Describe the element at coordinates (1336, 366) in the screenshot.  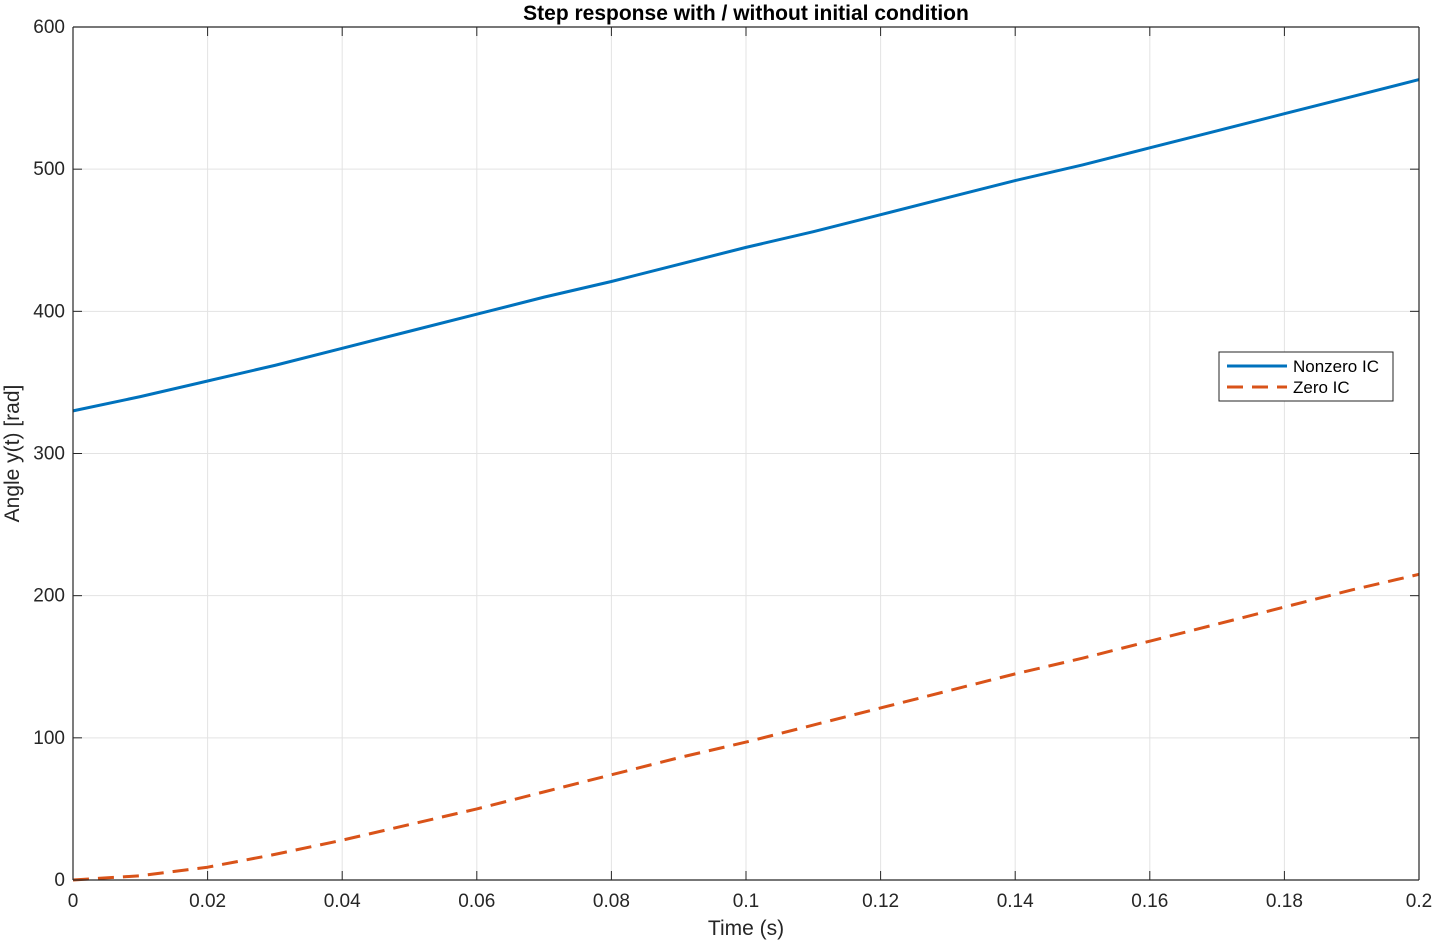
I see `legend-label-1: Nonzero IC` at that location.